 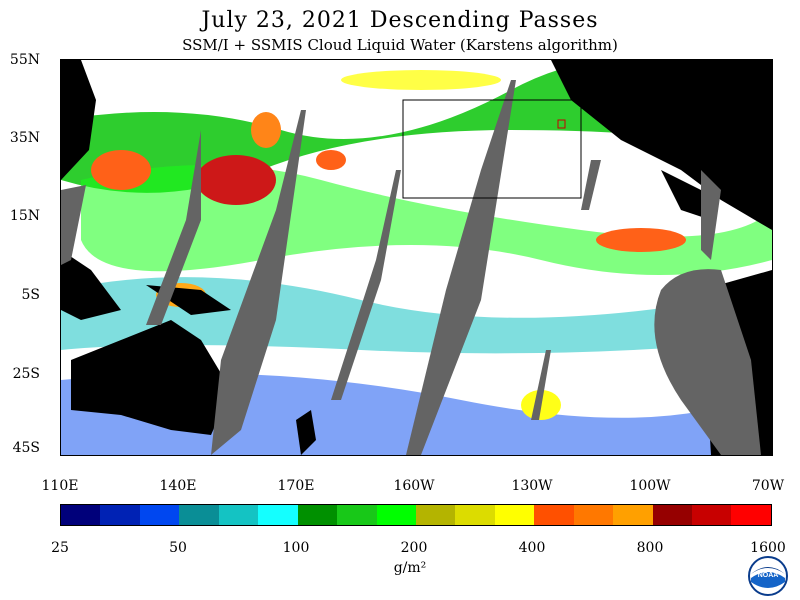 I want to click on y-label-5s: 5S, so click(x=31, y=295).